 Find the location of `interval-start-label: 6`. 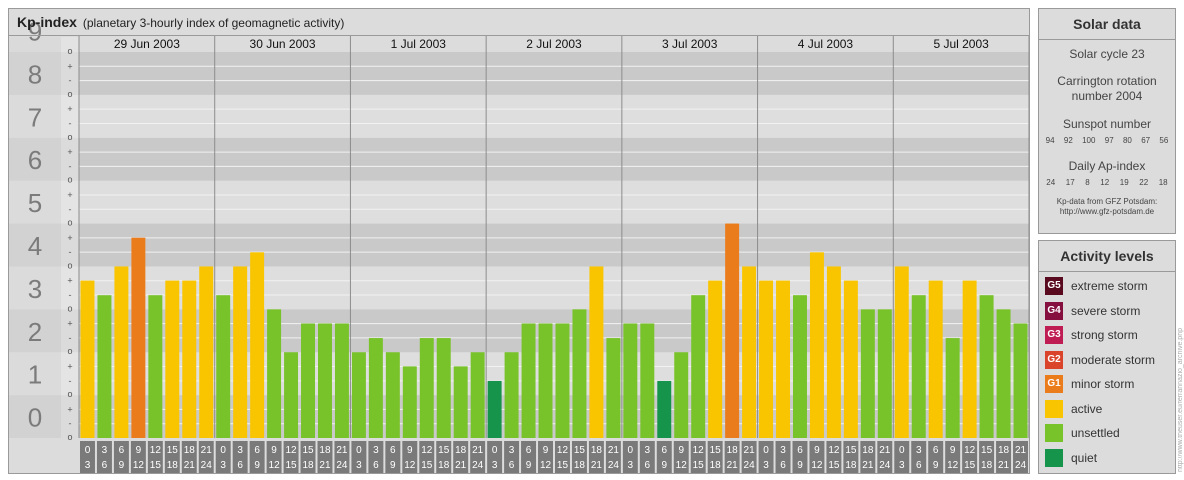

interval-start-label: 6 is located at coordinates (122, 450).